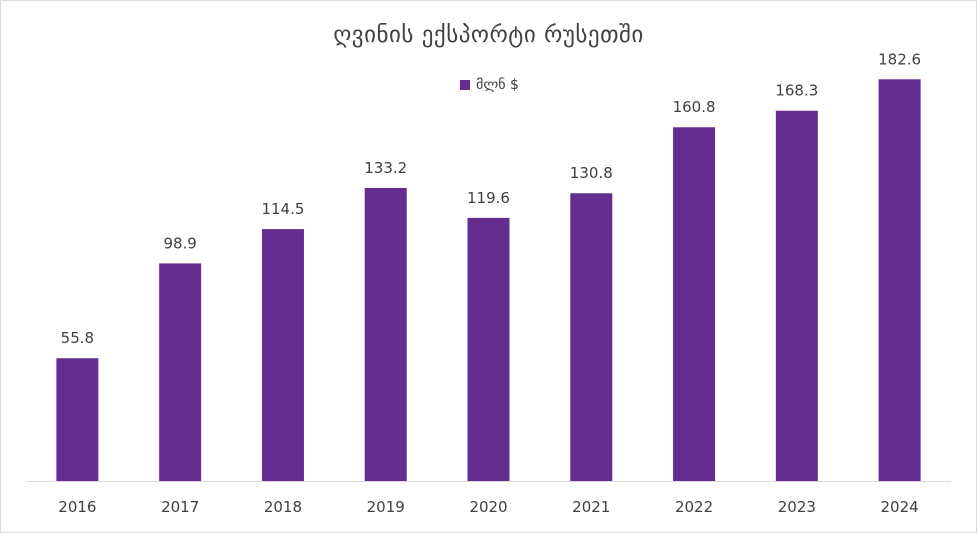 Image resolution: width=977 pixels, height=533 pixels. Describe the element at coordinates (77, 338) in the screenshot. I see `data-label-2016: 55.8` at that location.